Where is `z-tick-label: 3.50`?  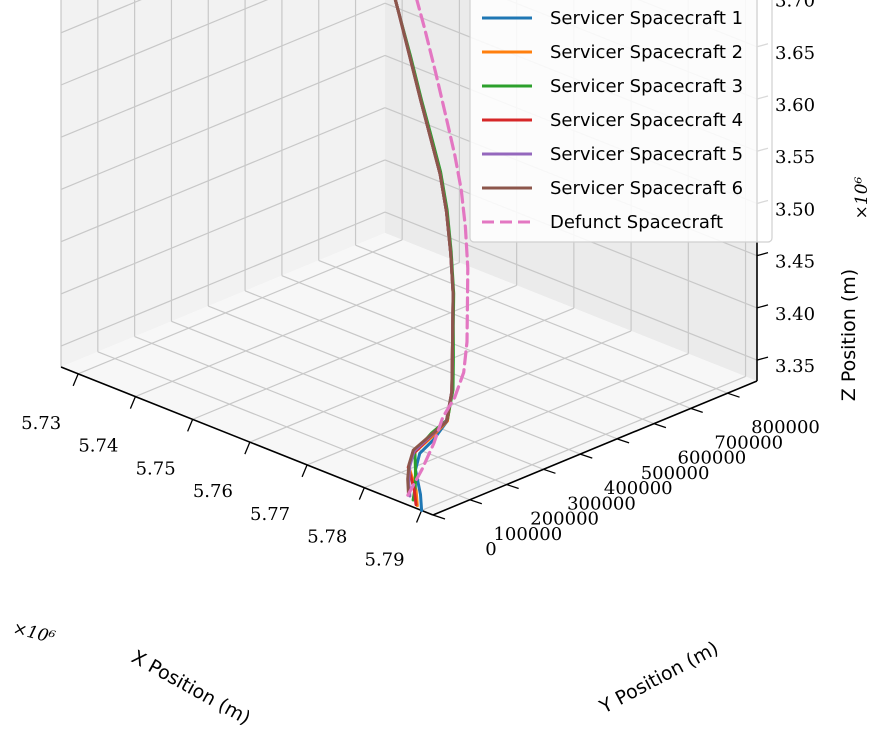
z-tick-label: 3.50 is located at coordinates (795, 209).